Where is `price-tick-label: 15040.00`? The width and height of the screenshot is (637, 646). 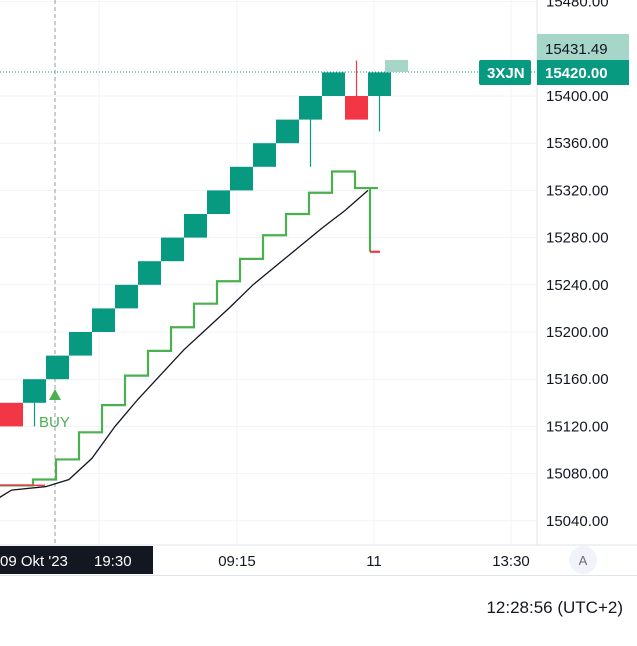 price-tick-label: 15040.00 is located at coordinates (577, 521).